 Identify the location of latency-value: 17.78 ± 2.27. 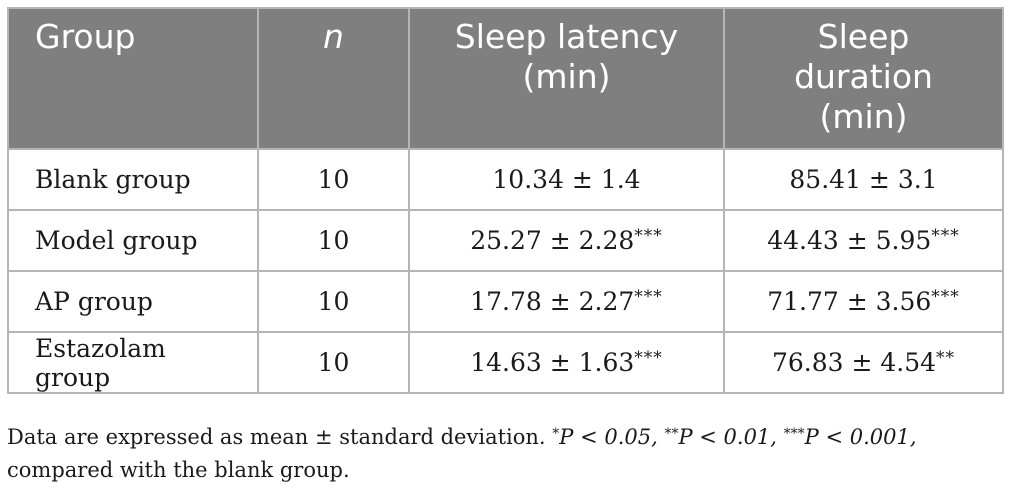
(552, 301).